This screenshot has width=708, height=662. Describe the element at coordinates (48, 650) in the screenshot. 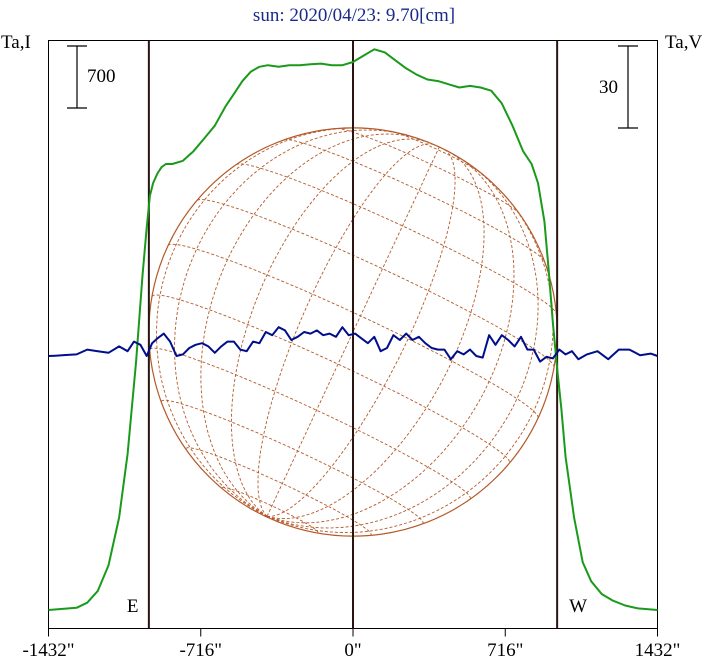

I see `x-tick-label: -1432"` at that location.